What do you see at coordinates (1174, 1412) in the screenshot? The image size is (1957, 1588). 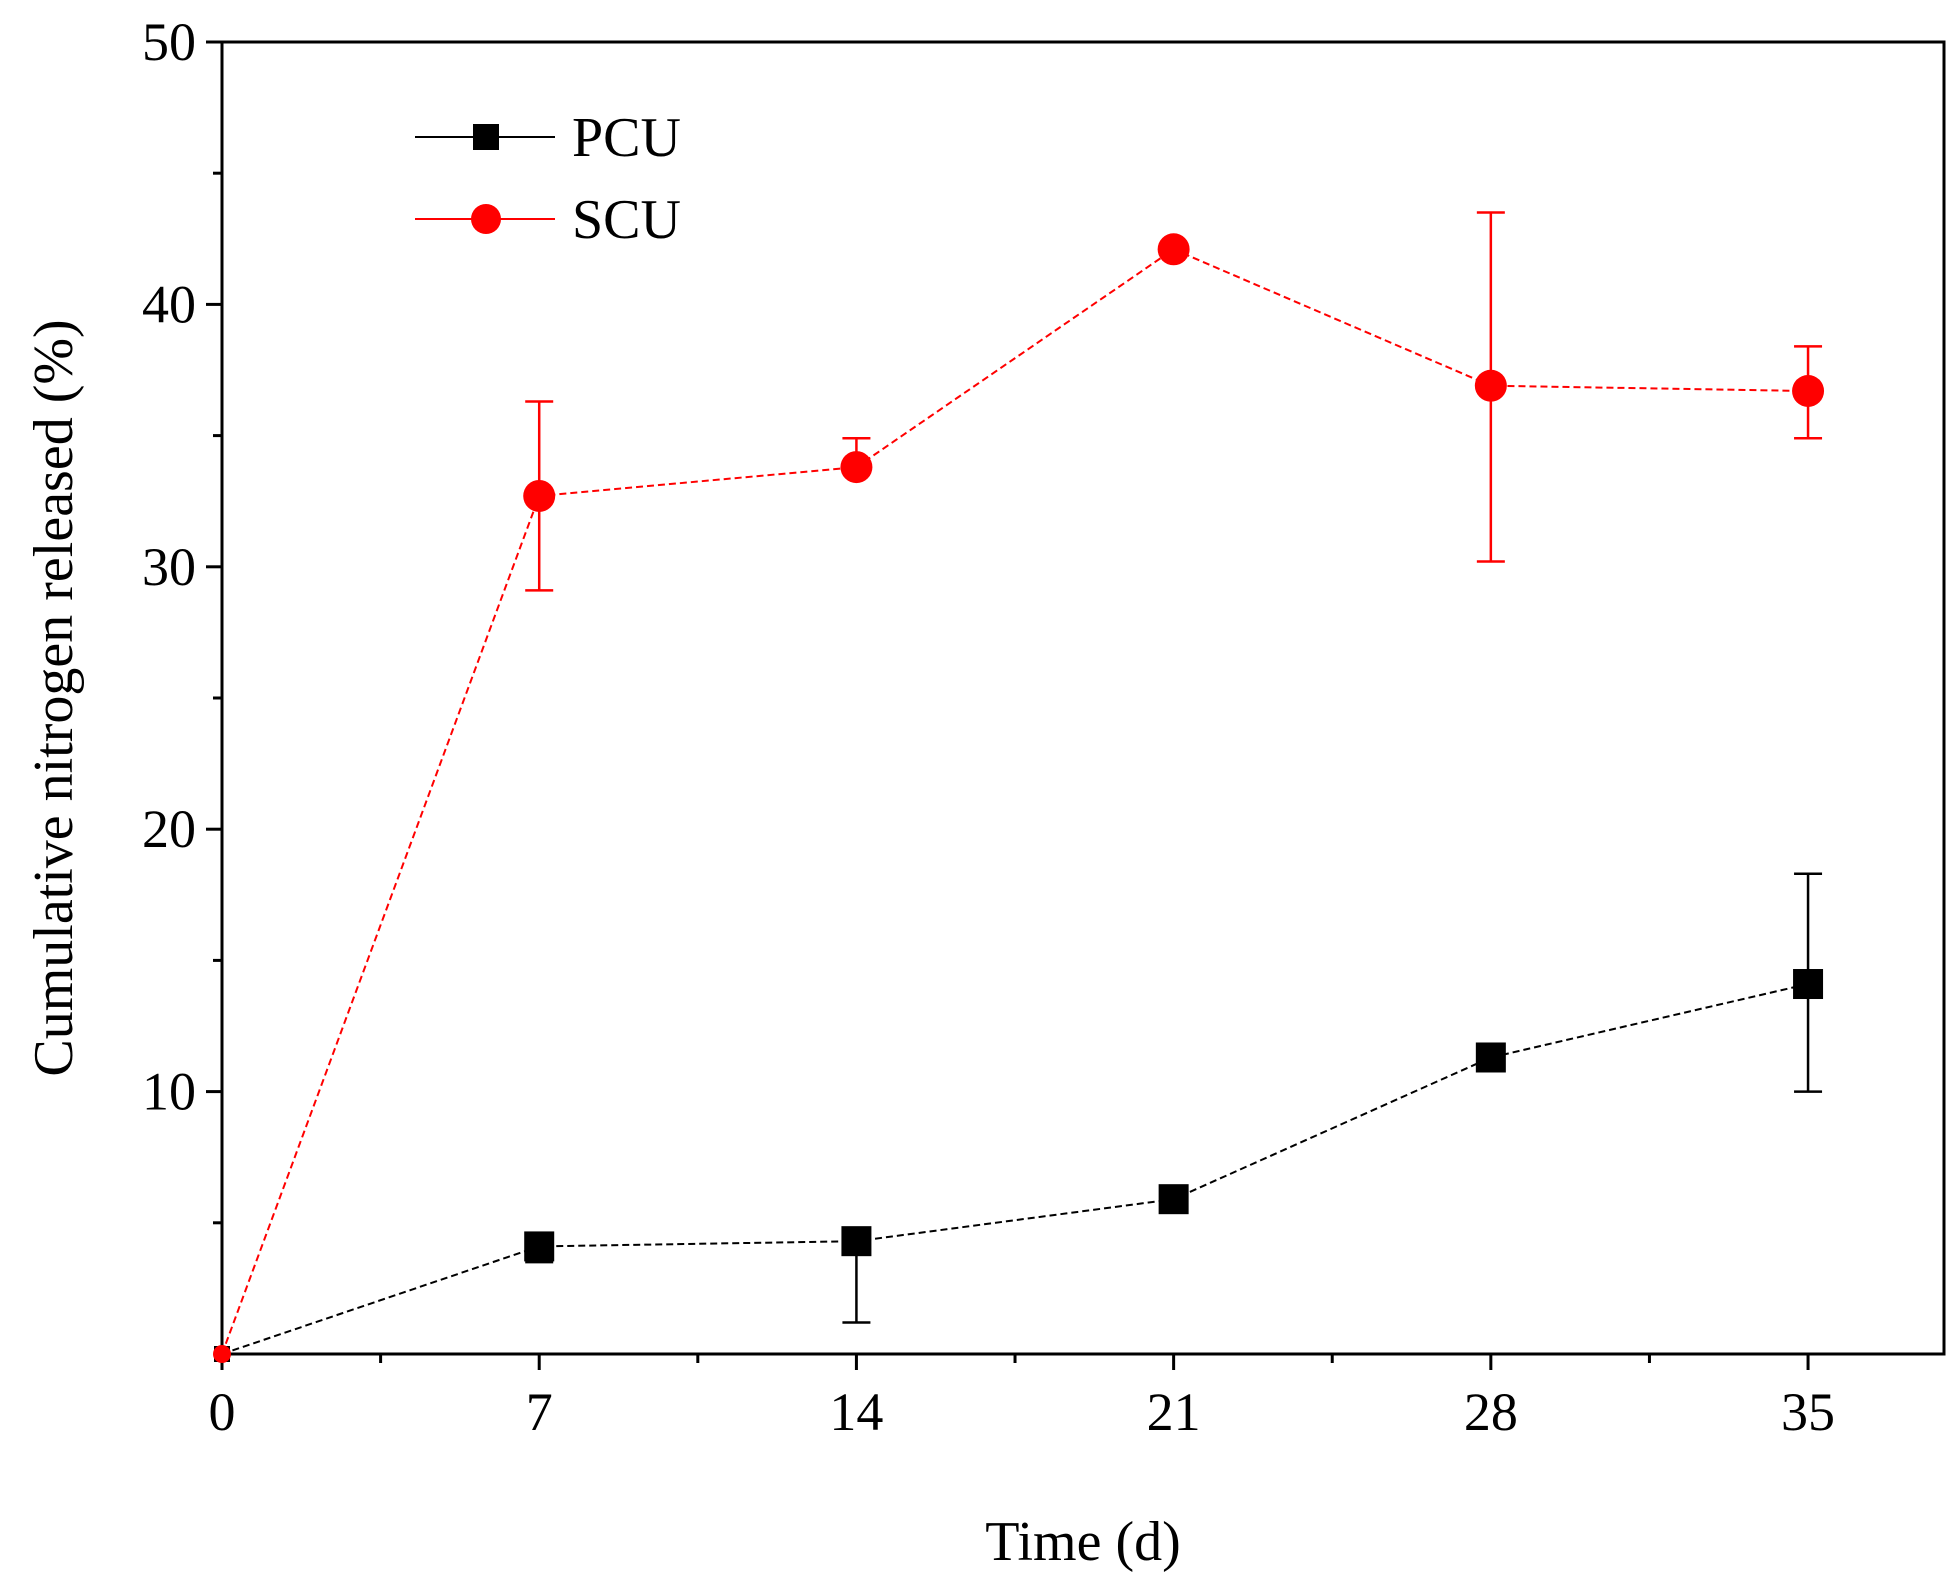 I see `x-tick-label: 21` at bounding box center [1174, 1412].